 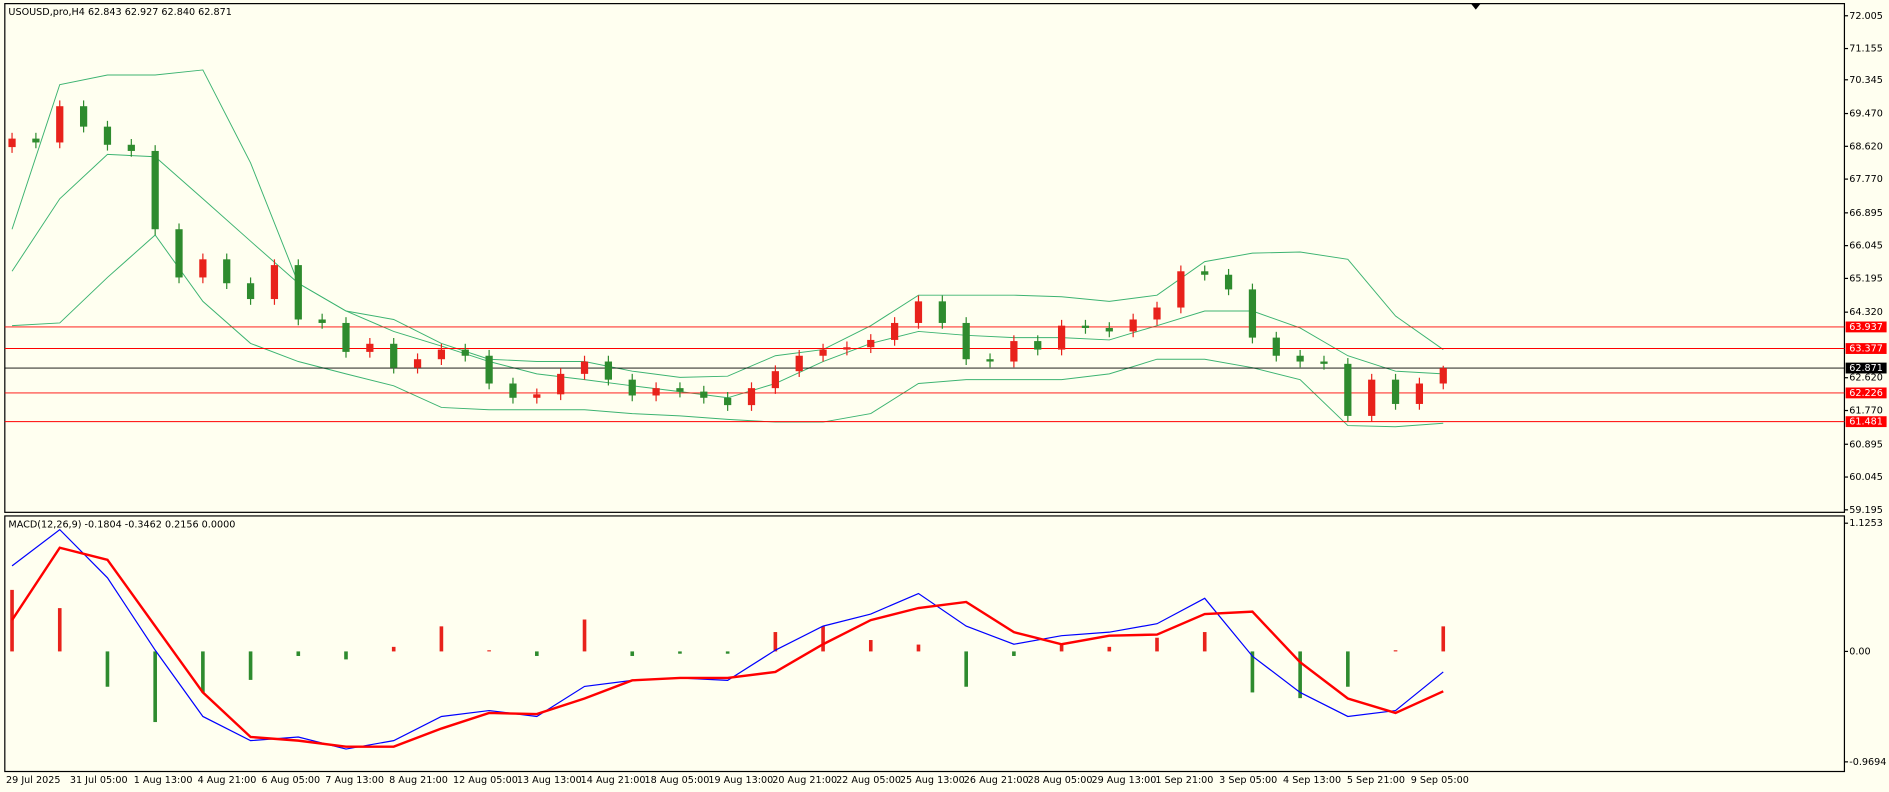 I want to click on x-tick-label: 26 Aug 21:00, so click(x=996, y=780).